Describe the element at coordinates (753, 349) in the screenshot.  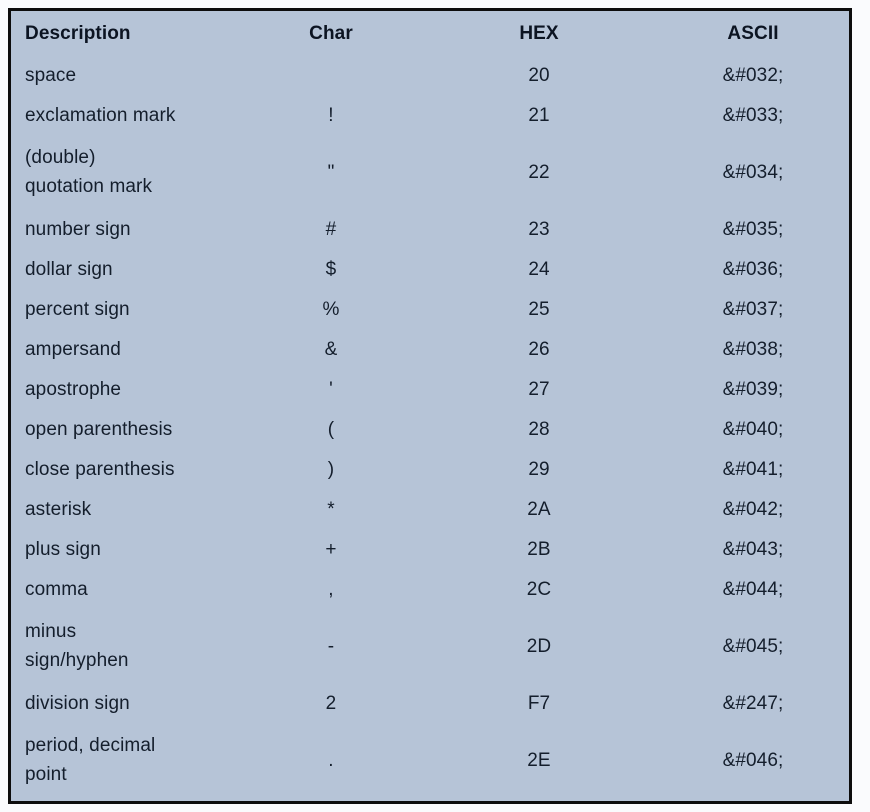
I see `cell-ascii: &#038;` at that location.